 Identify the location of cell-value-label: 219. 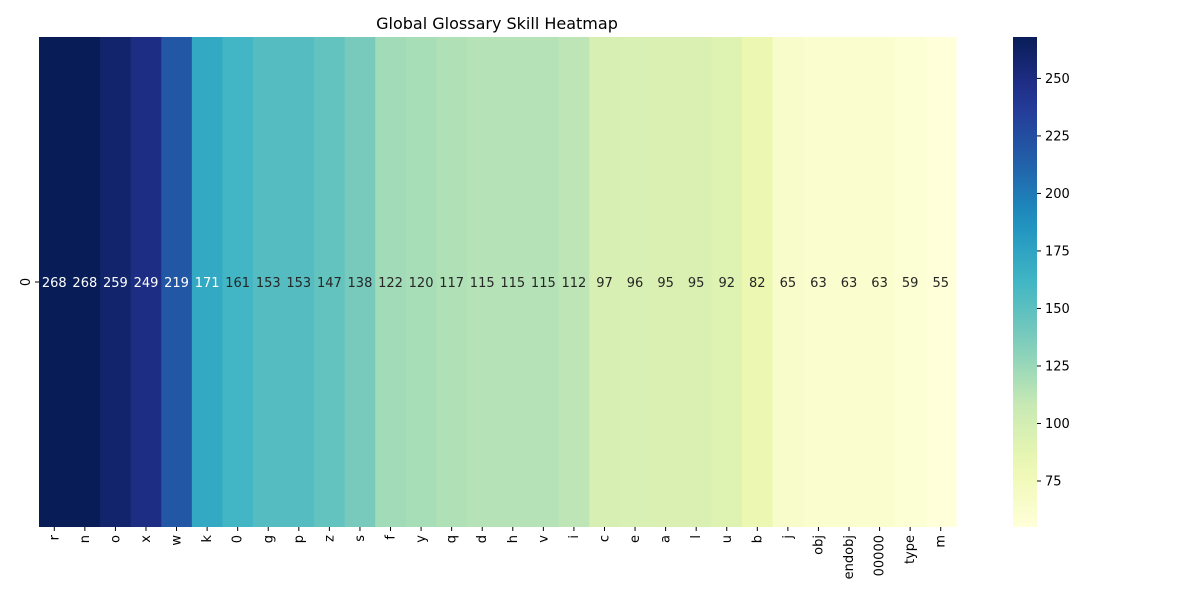
(176, 283).